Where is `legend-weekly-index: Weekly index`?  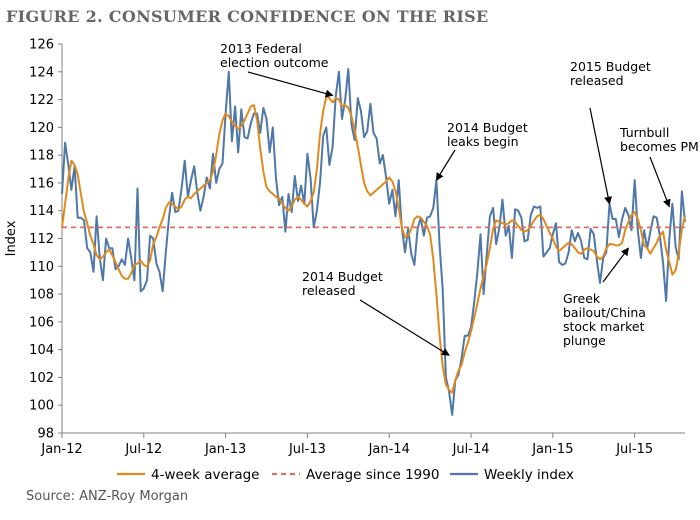
legend-weekly-index: Weekly index is located at coordinates (512, 475).